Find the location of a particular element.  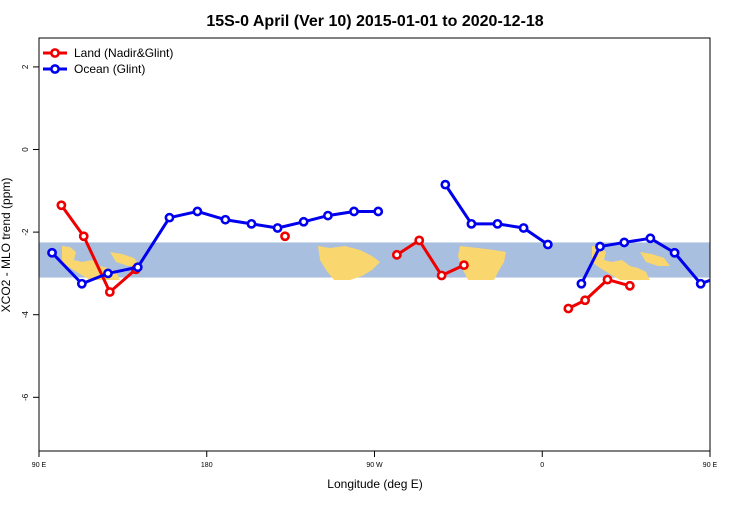

y-tick-label-4: -6 is located at coordinates (25, 397).